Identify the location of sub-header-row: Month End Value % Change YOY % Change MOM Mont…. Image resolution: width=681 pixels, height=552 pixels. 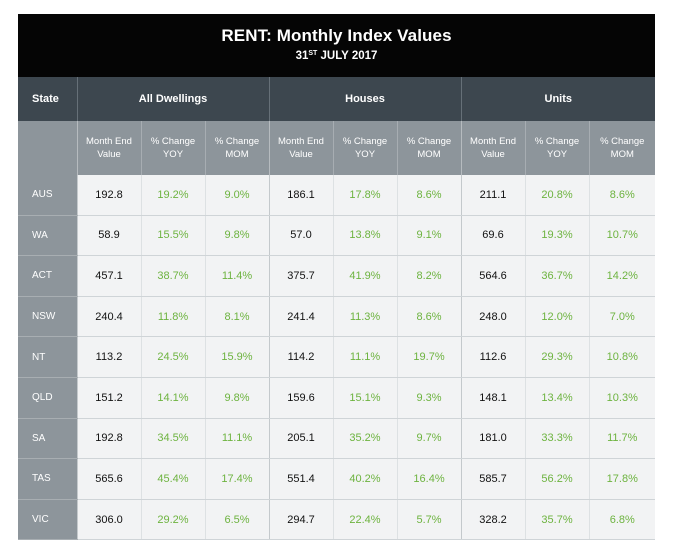
(337, 148).